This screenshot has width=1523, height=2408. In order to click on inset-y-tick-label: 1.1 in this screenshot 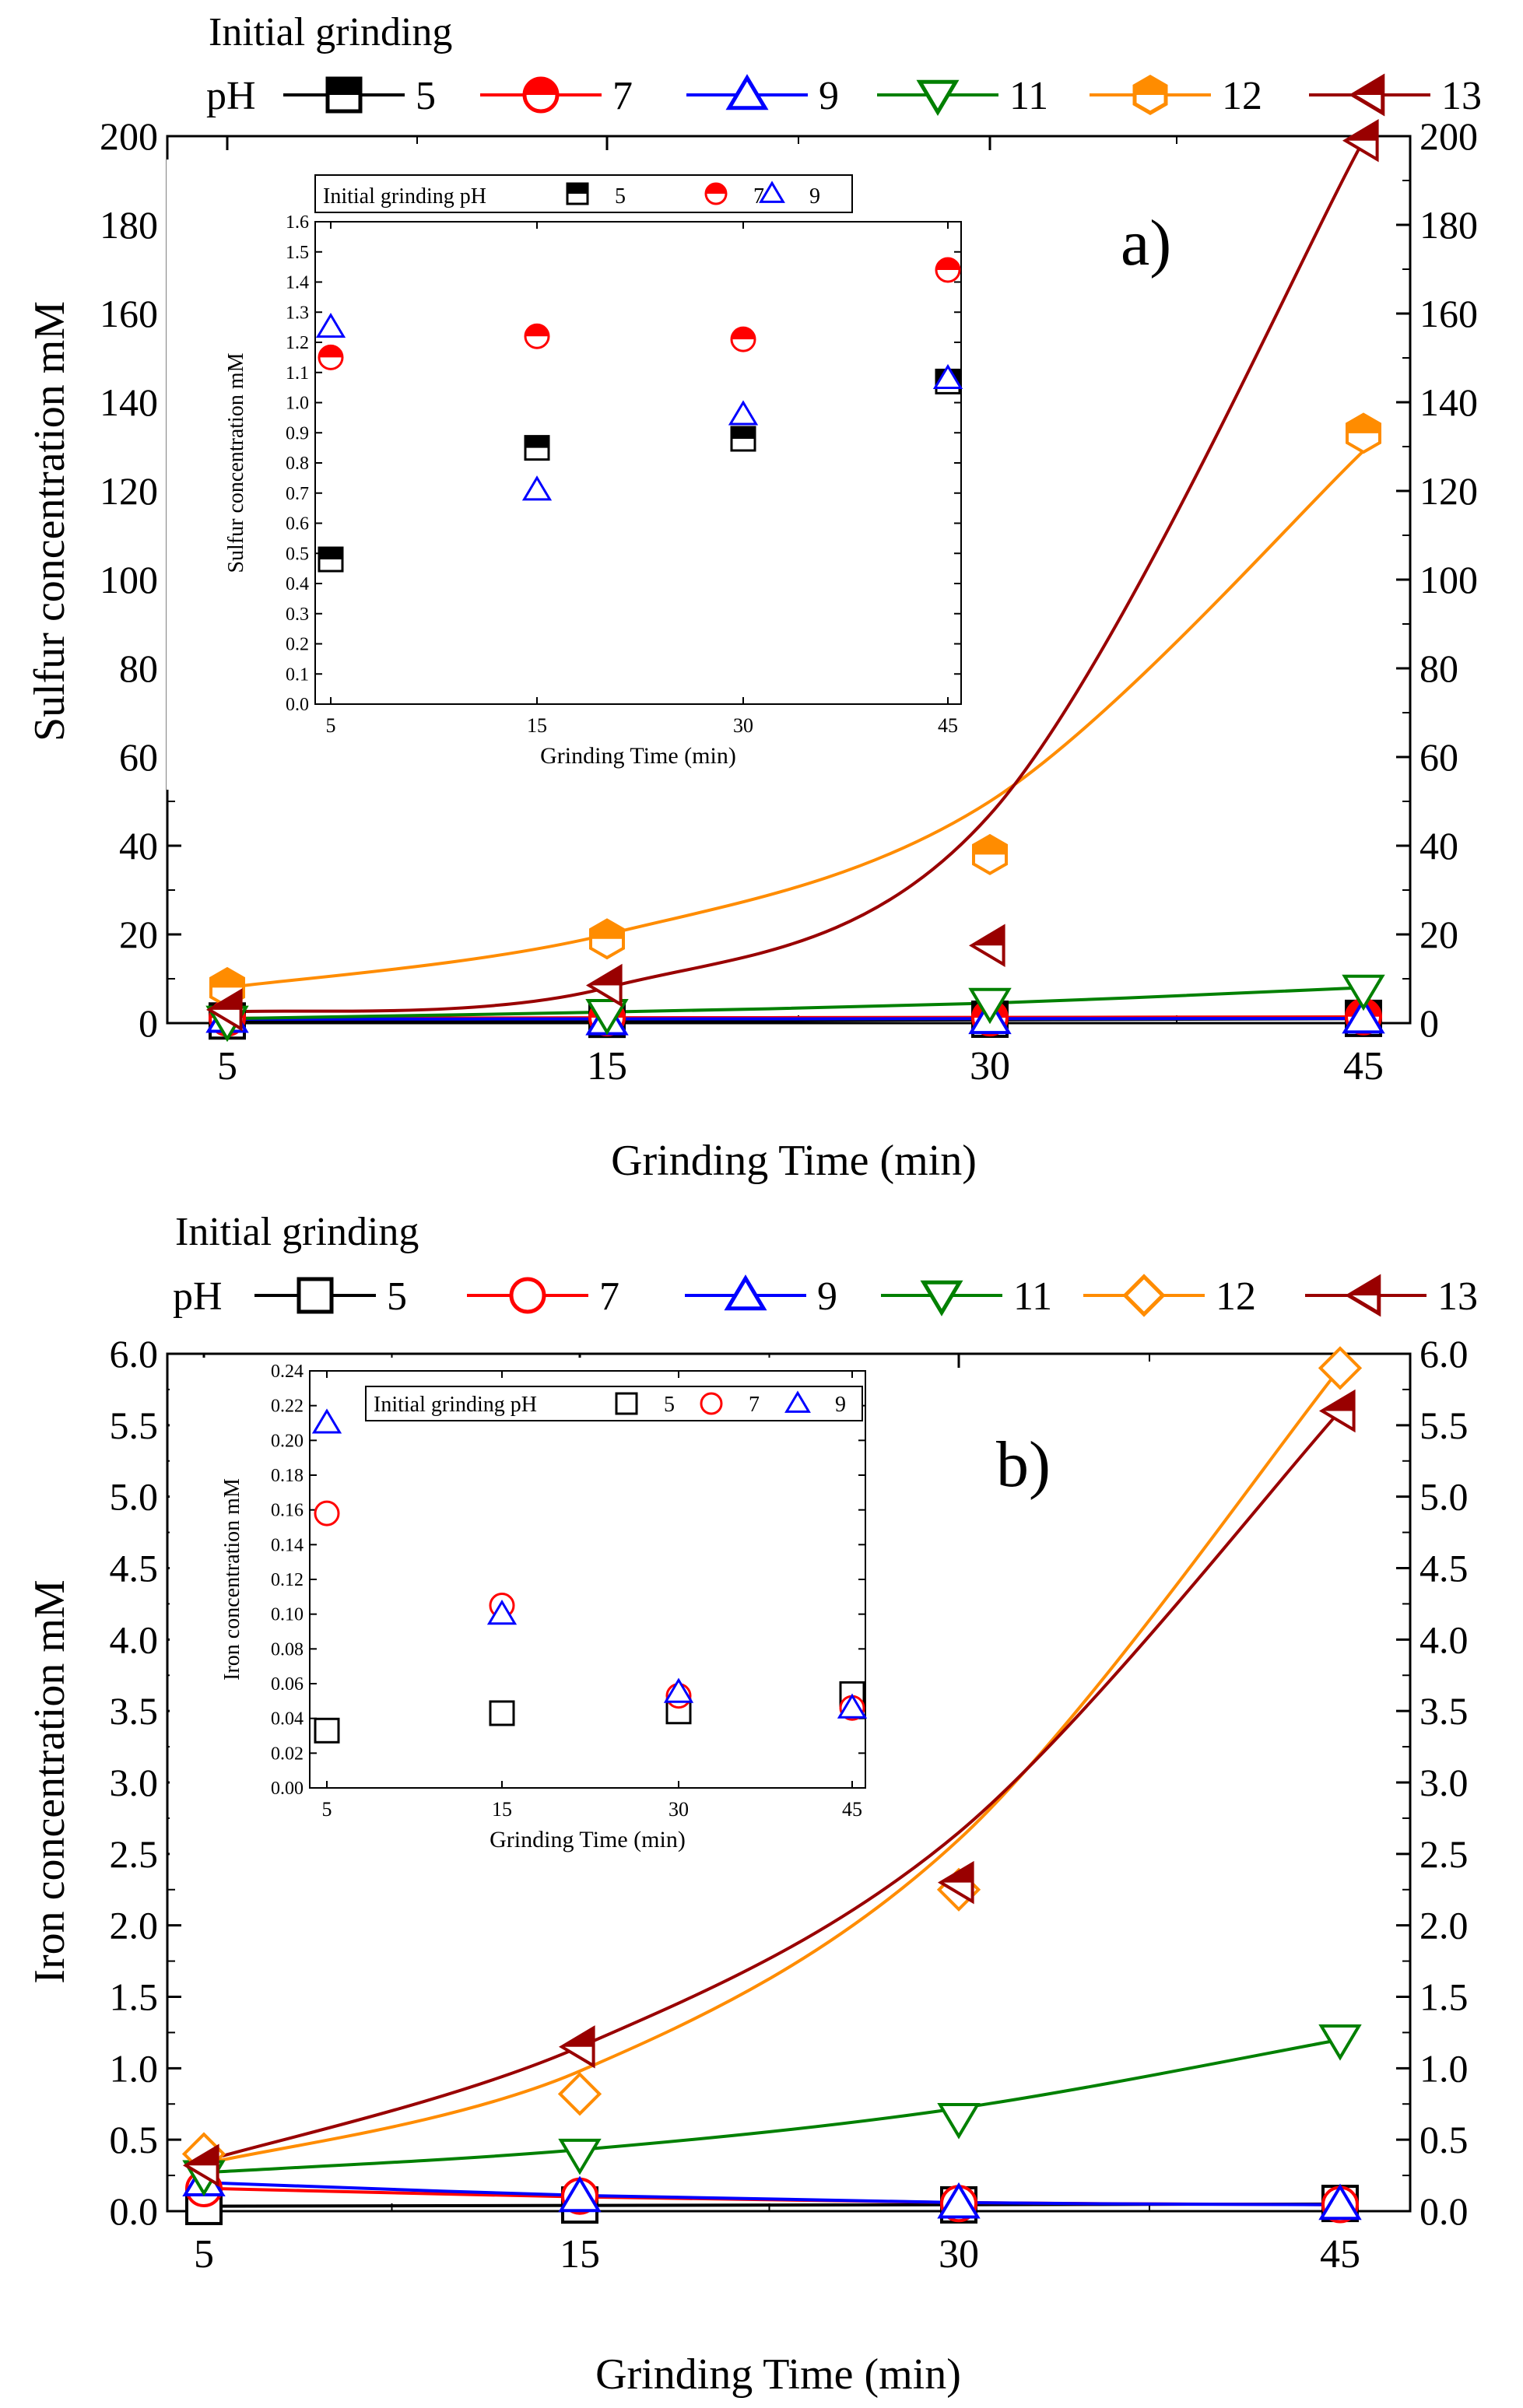, I will do `click(297, 373)`.